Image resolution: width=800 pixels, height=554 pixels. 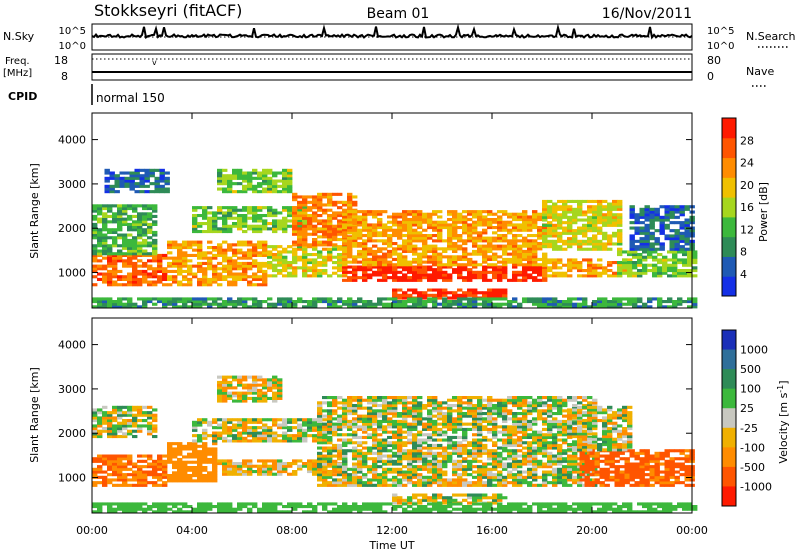 I want to click on colorbar-tick-label: 28, so click(x=747, y=140).